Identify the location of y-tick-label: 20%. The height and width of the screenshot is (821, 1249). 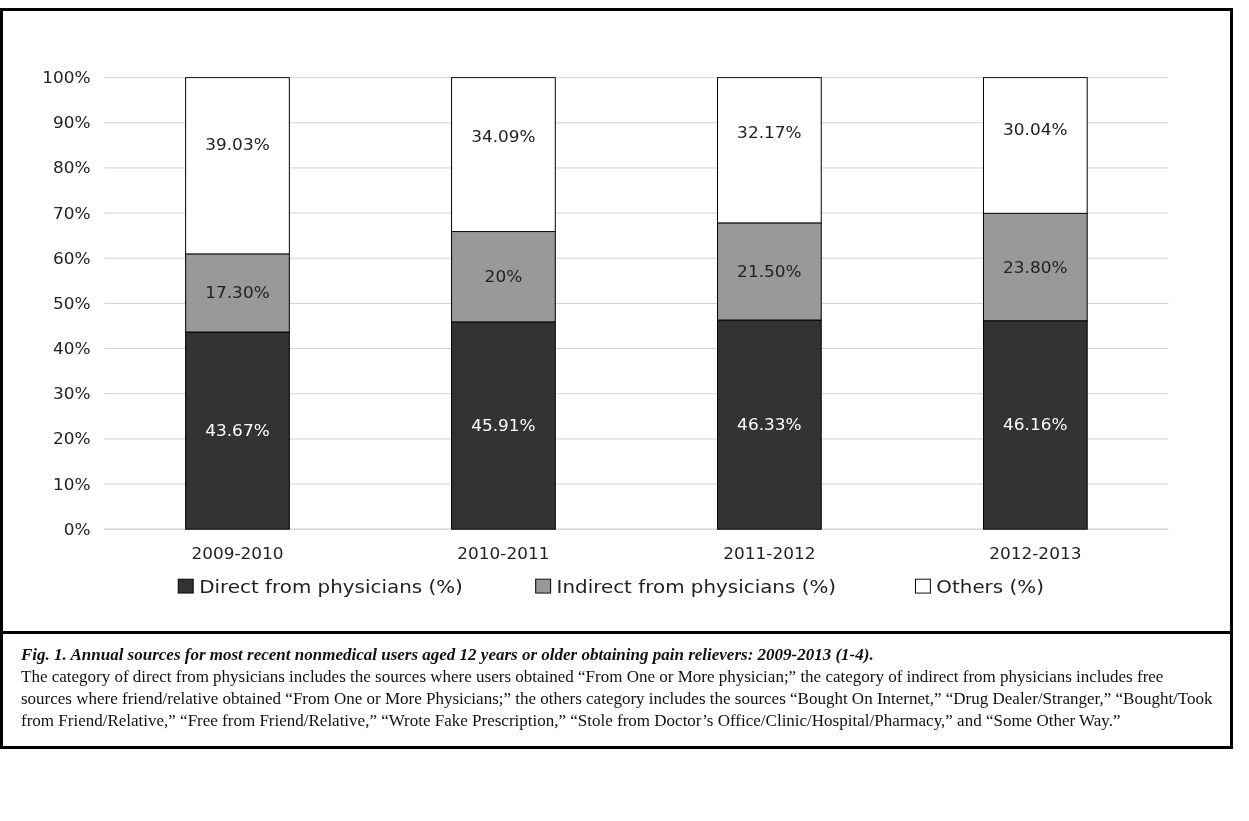
(71, 439).